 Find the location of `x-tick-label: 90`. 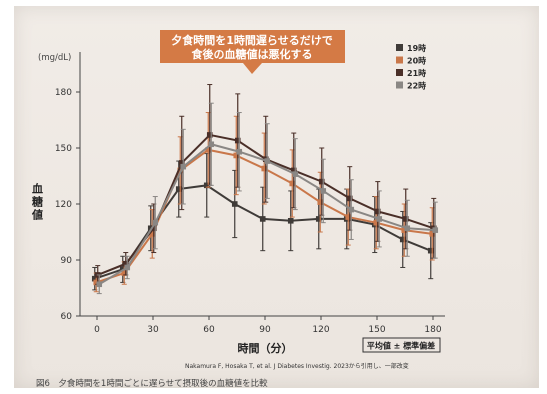

x-tick-label: 90 is located at coordinates (265, 330).